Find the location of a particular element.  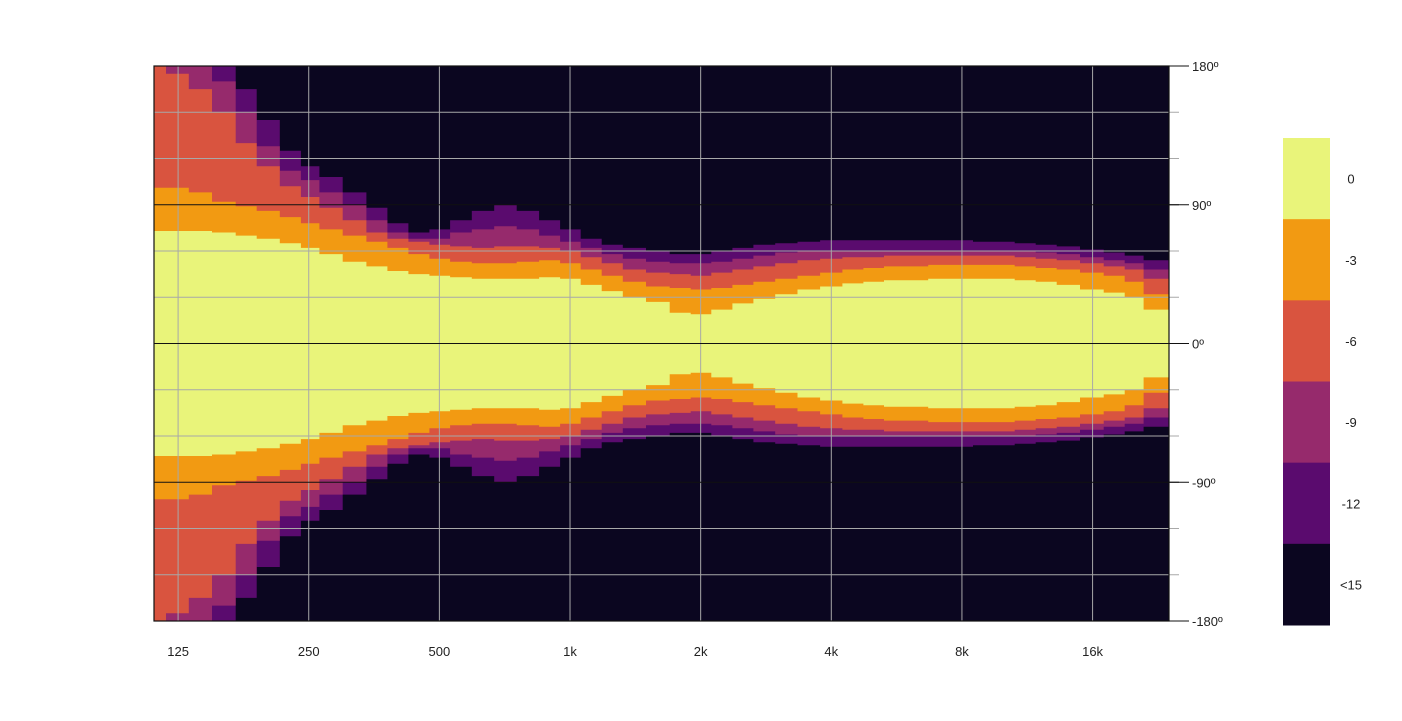

legend: 0 -3 -6 -9 -12 <15 is located at coordinates (1322, 382).